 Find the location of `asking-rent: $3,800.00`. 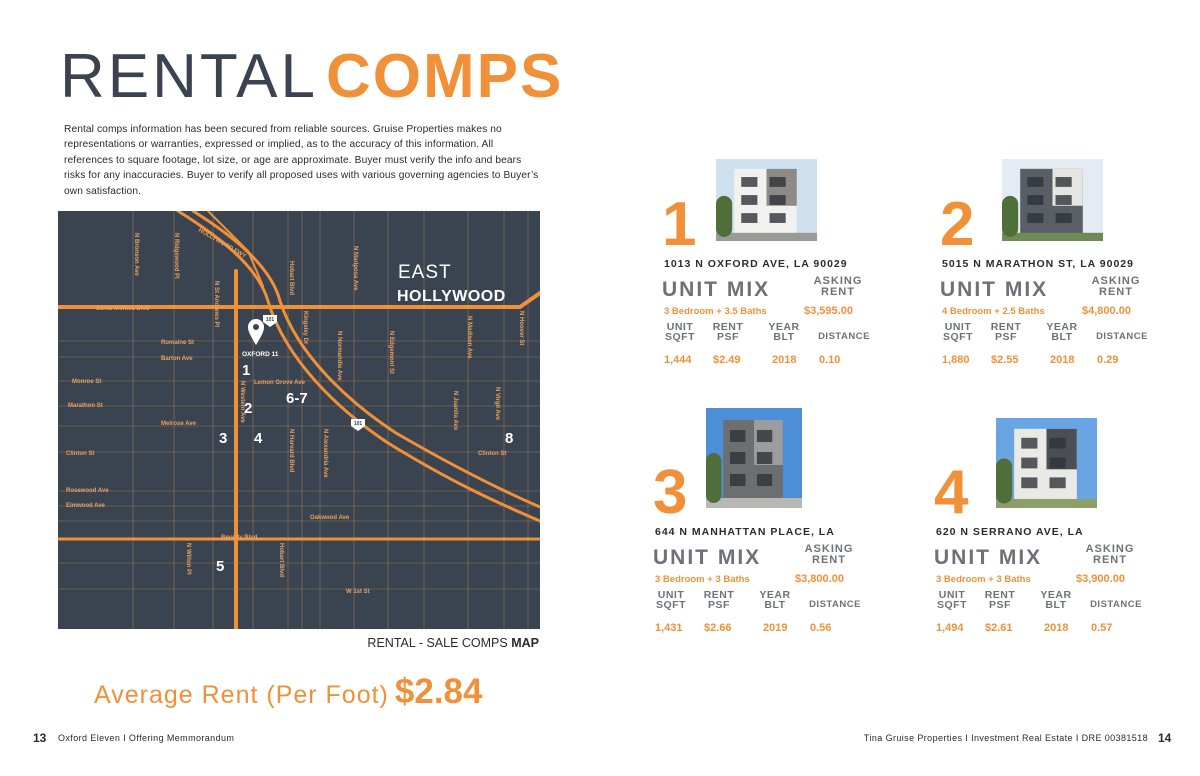

asking-rent: $3,800.00 is located at coordinates (819, 579).